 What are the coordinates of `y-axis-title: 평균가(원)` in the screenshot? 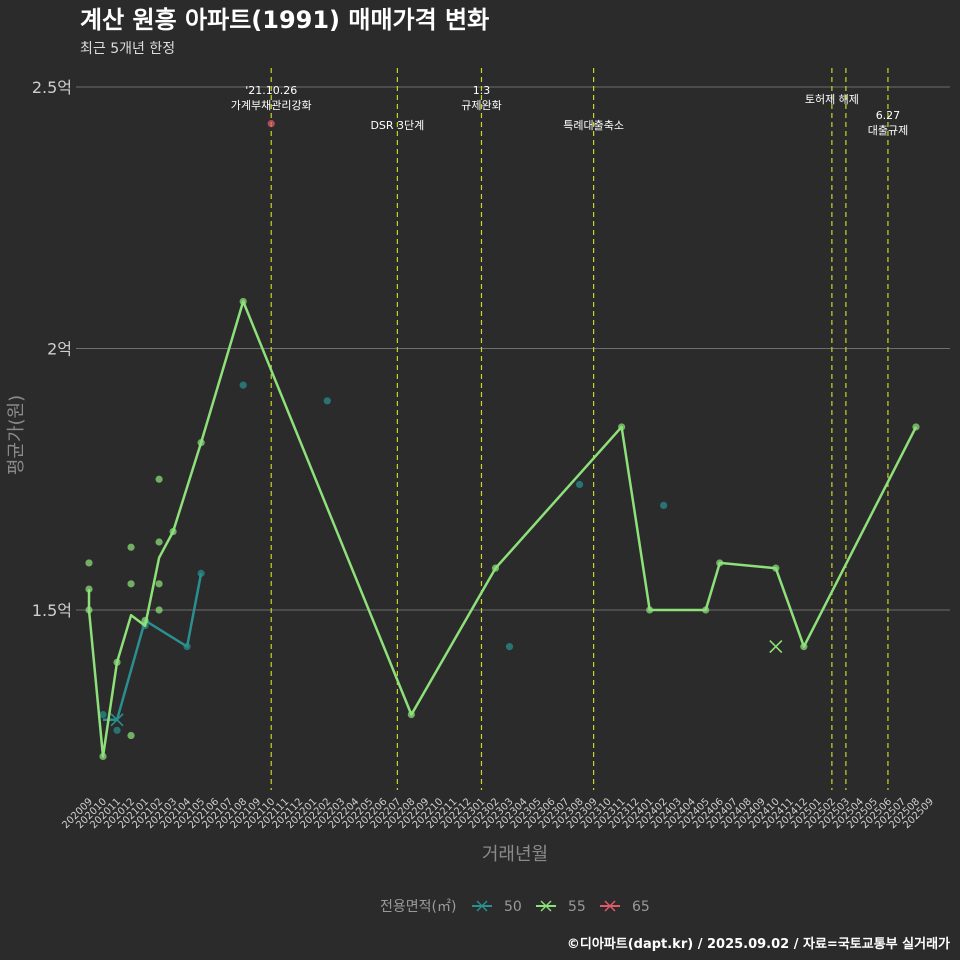 It's located at (16, 435).